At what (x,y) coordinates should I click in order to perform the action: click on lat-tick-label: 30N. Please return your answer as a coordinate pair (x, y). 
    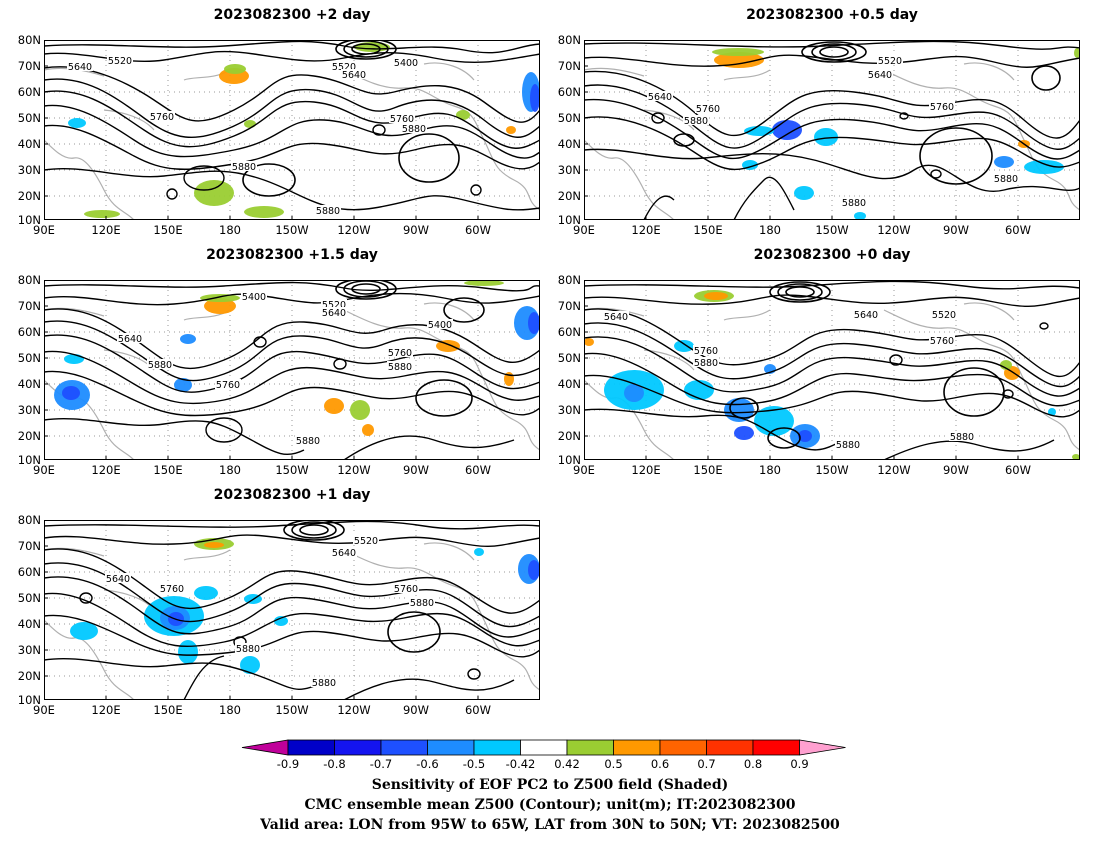
    Looking at the image, I should click on (29, 170).